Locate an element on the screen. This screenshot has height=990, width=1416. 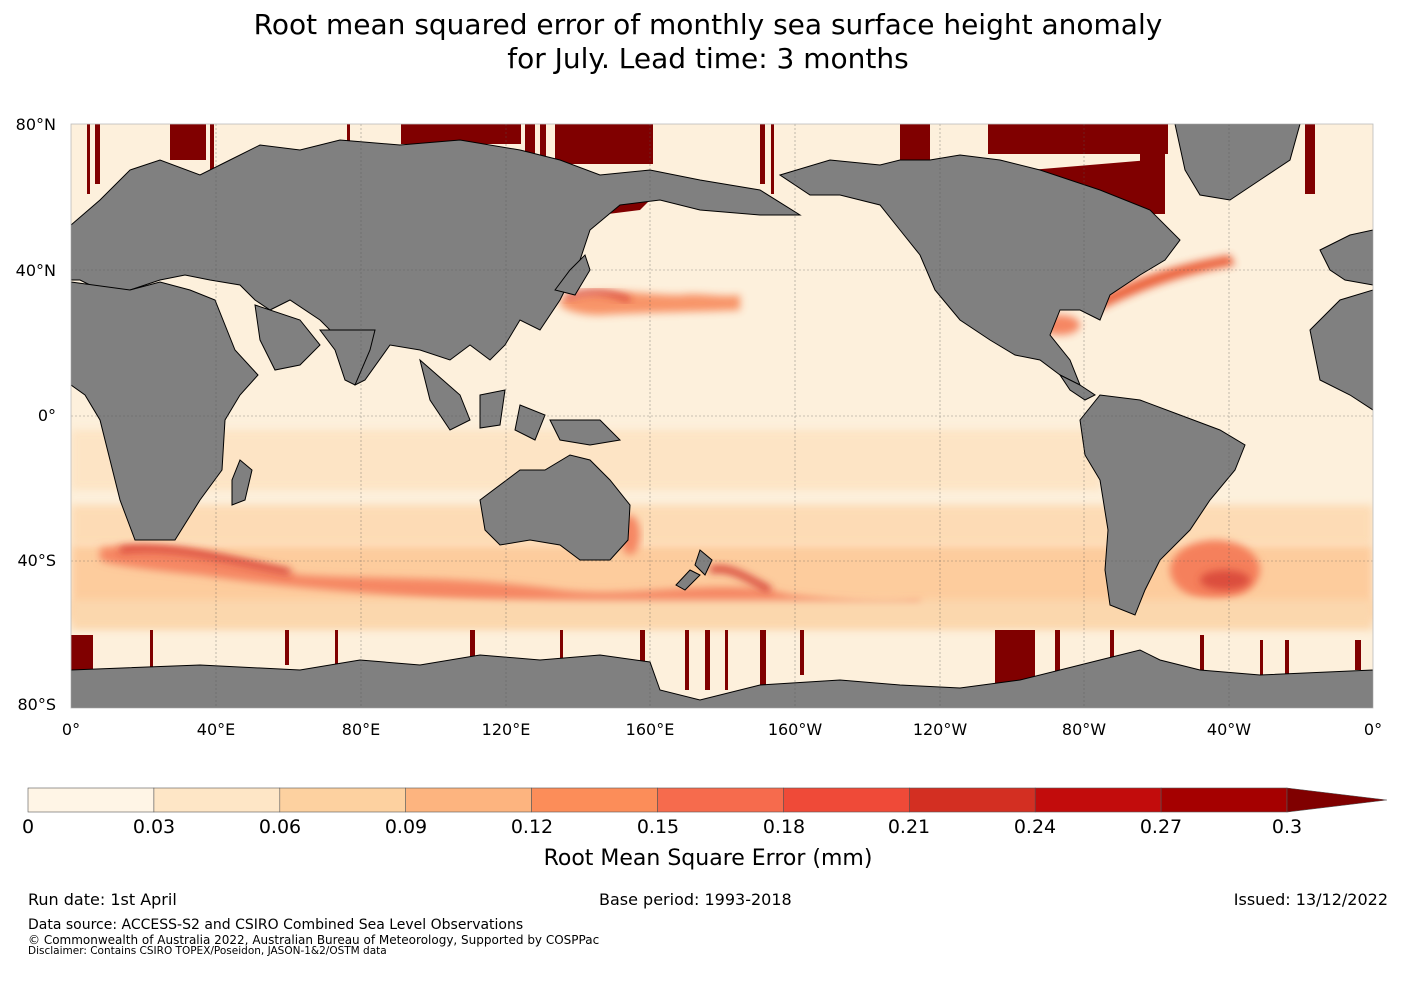
colorbar-tick-label: 0.03 is located at coordinates (154, 827).